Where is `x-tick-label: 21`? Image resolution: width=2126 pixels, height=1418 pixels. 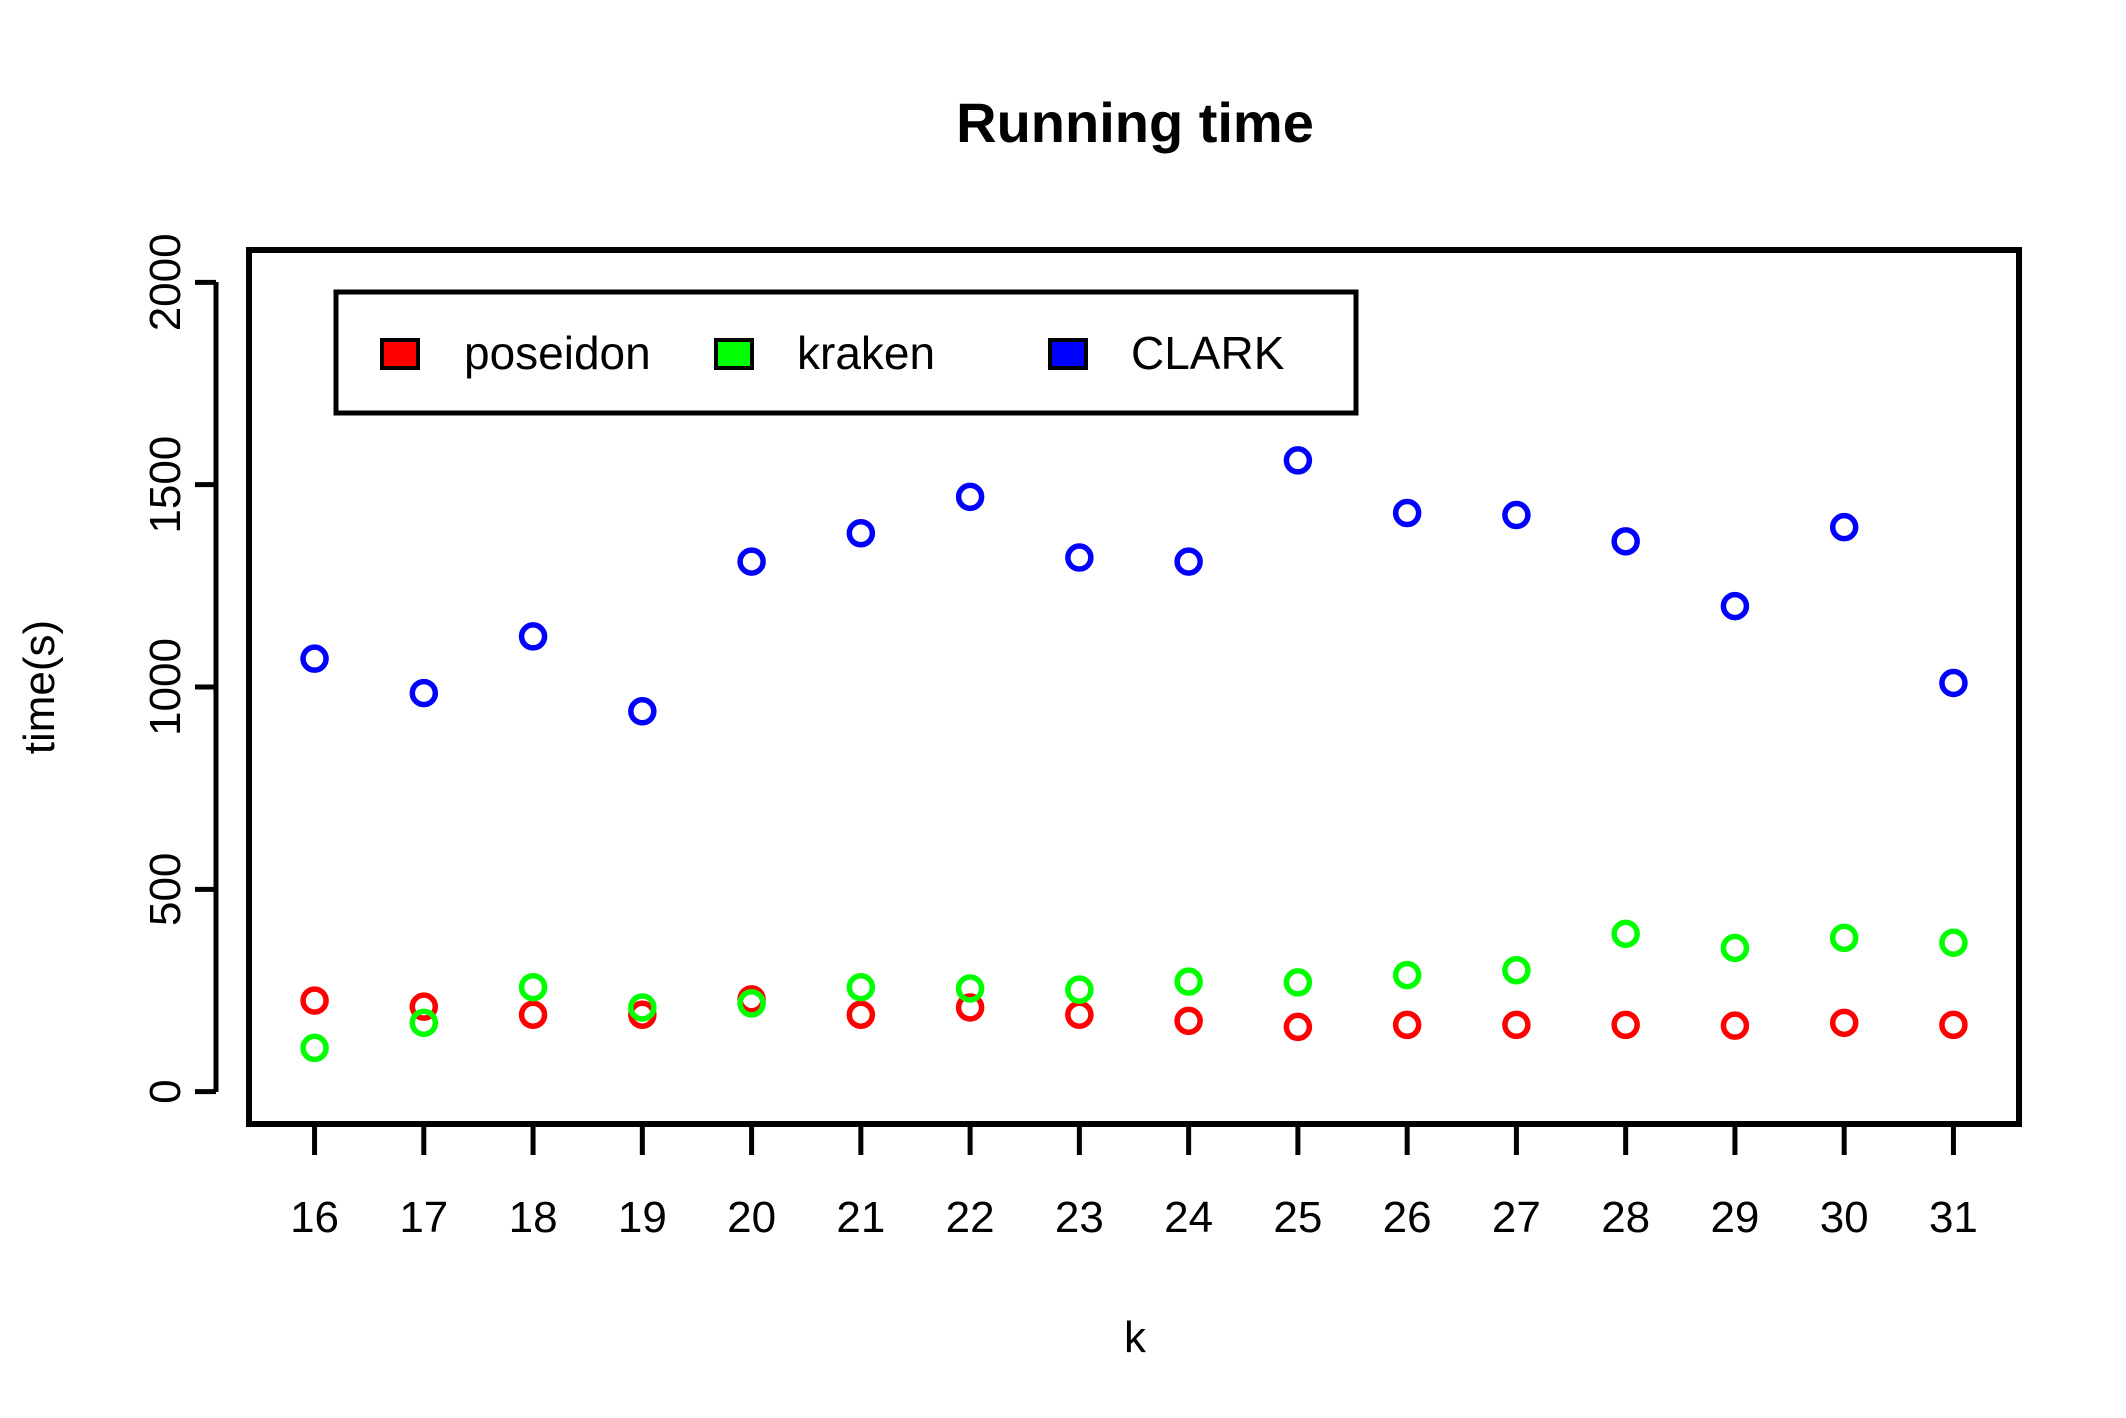
x-tick-label: 21 is located at coordinates (860, 1217).